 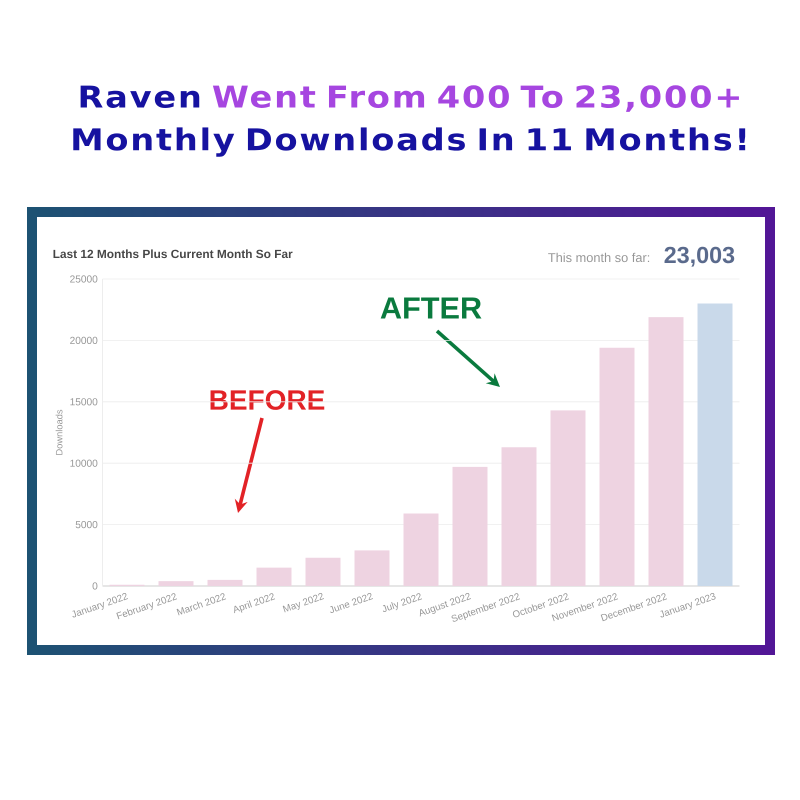 What do you see at coordinates (599, 257) in the screenshot?
I see `text: This month so far:` at bounding box center [599, 257].